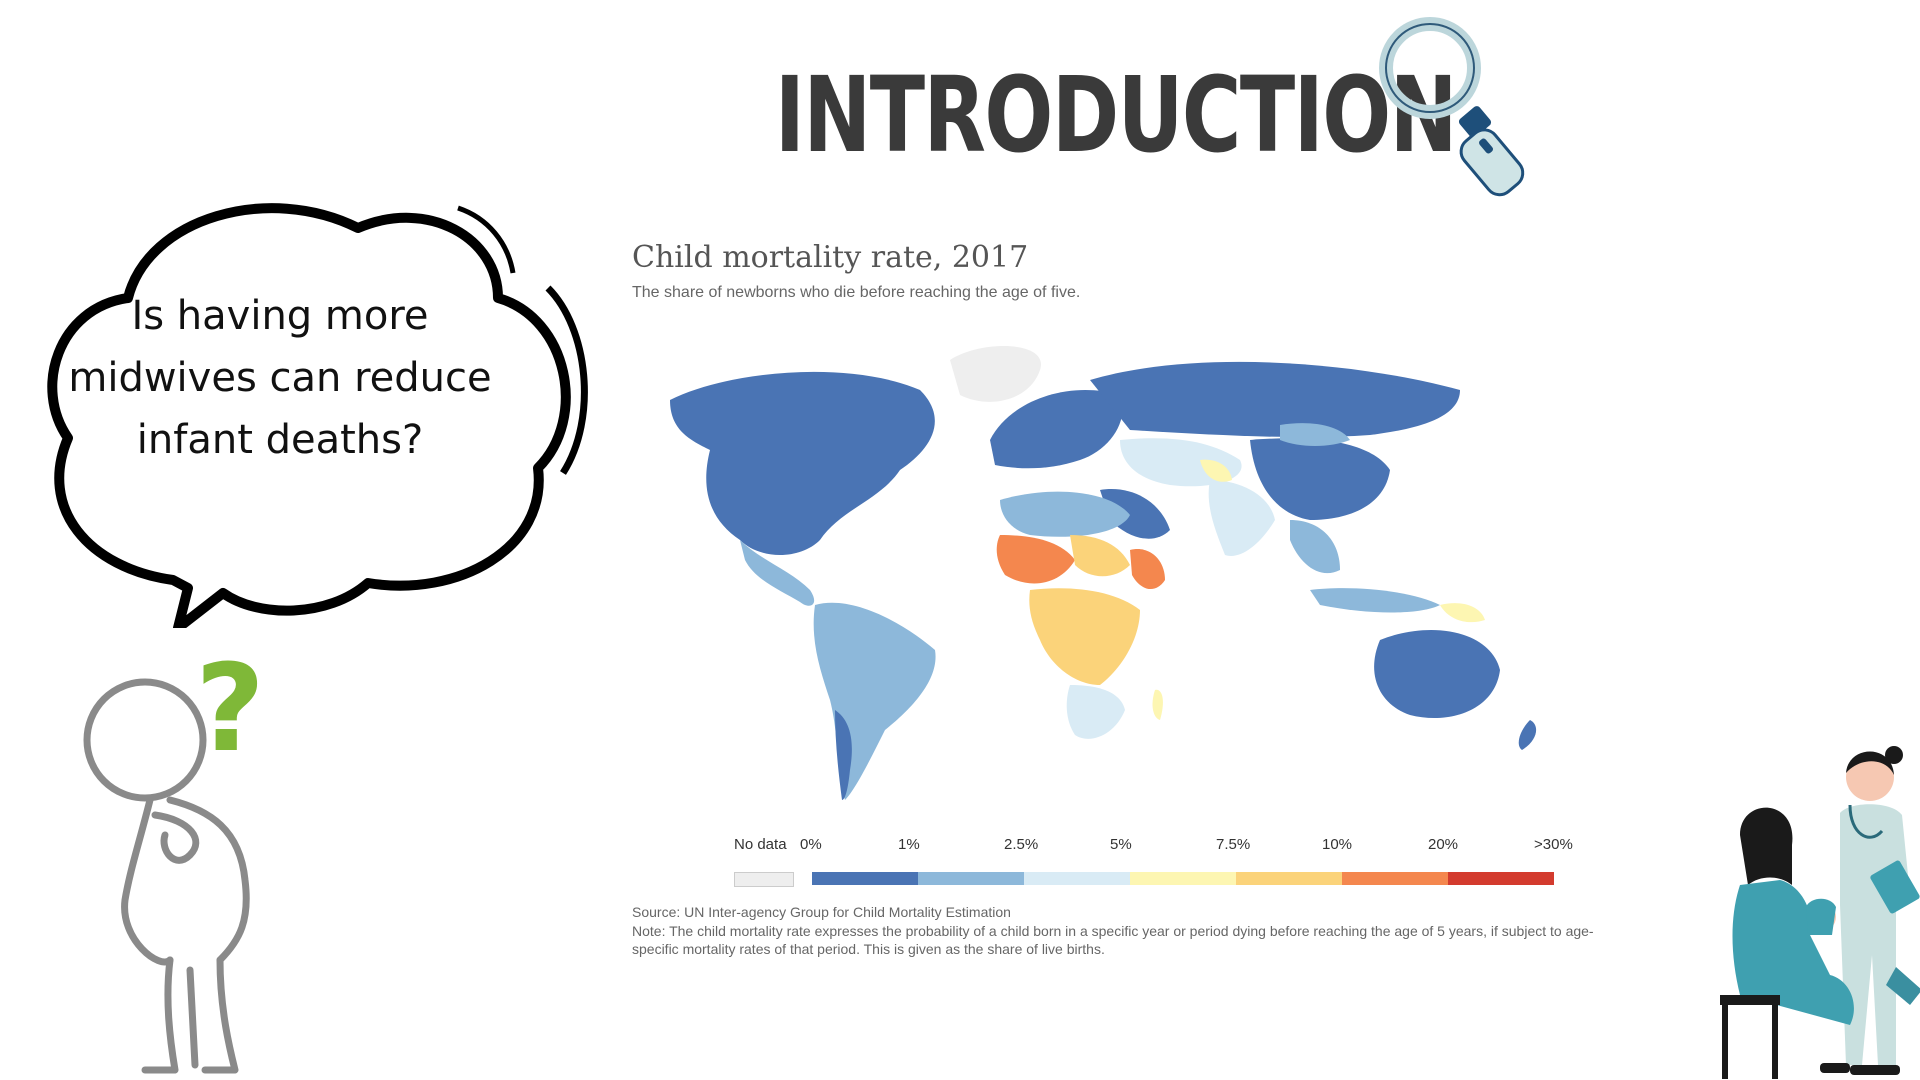 The width and height of the screenshot is (1920, 1080). I want to click on region-afghanistan, so click(1216, 470).